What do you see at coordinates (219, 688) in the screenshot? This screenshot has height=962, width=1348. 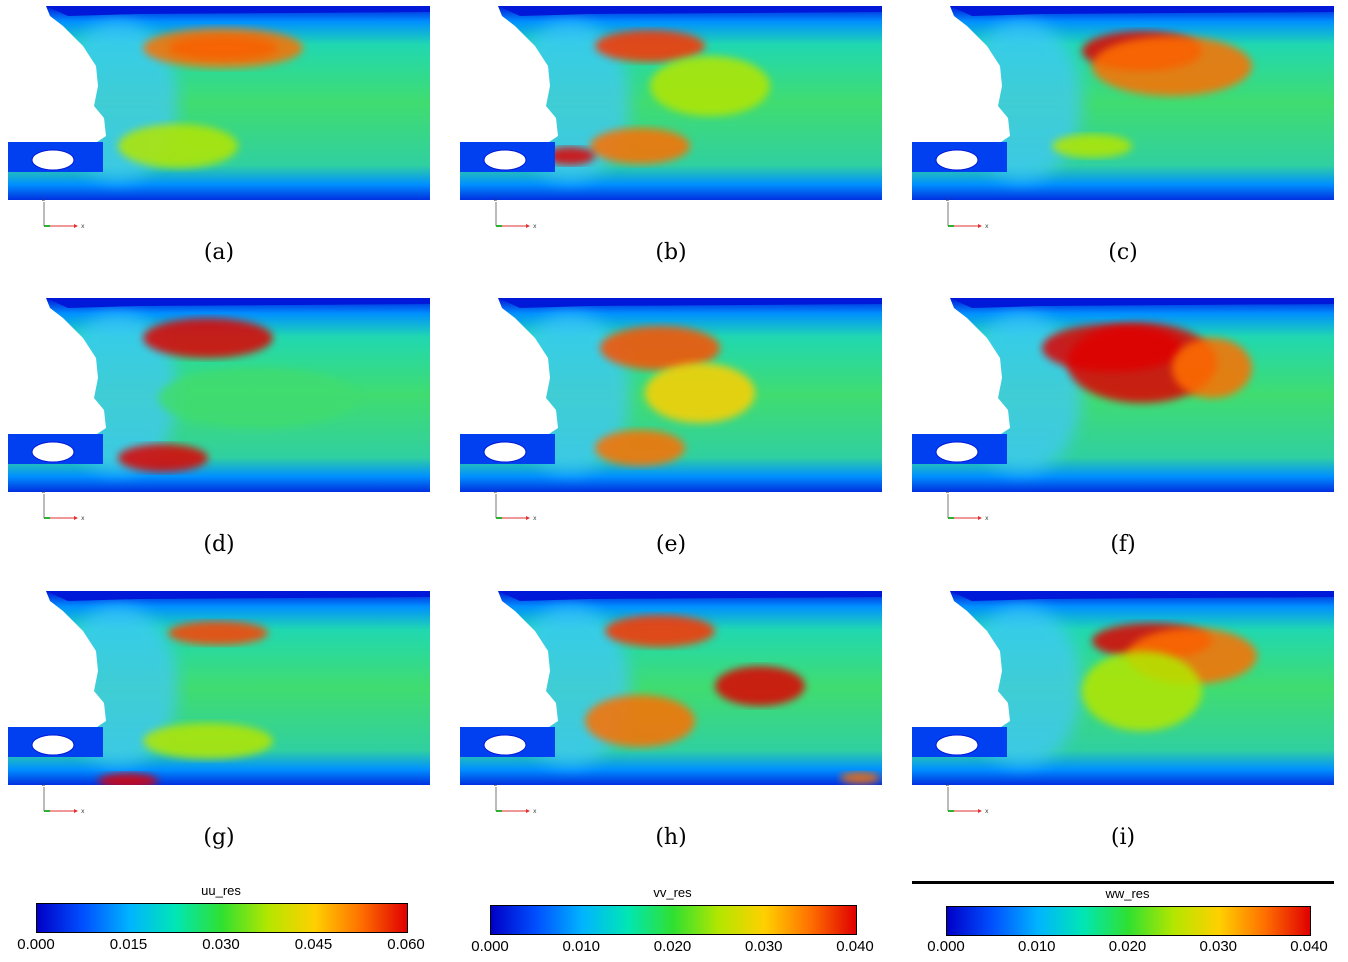 I see `contour-field-g` at bounding box center [219, 688].